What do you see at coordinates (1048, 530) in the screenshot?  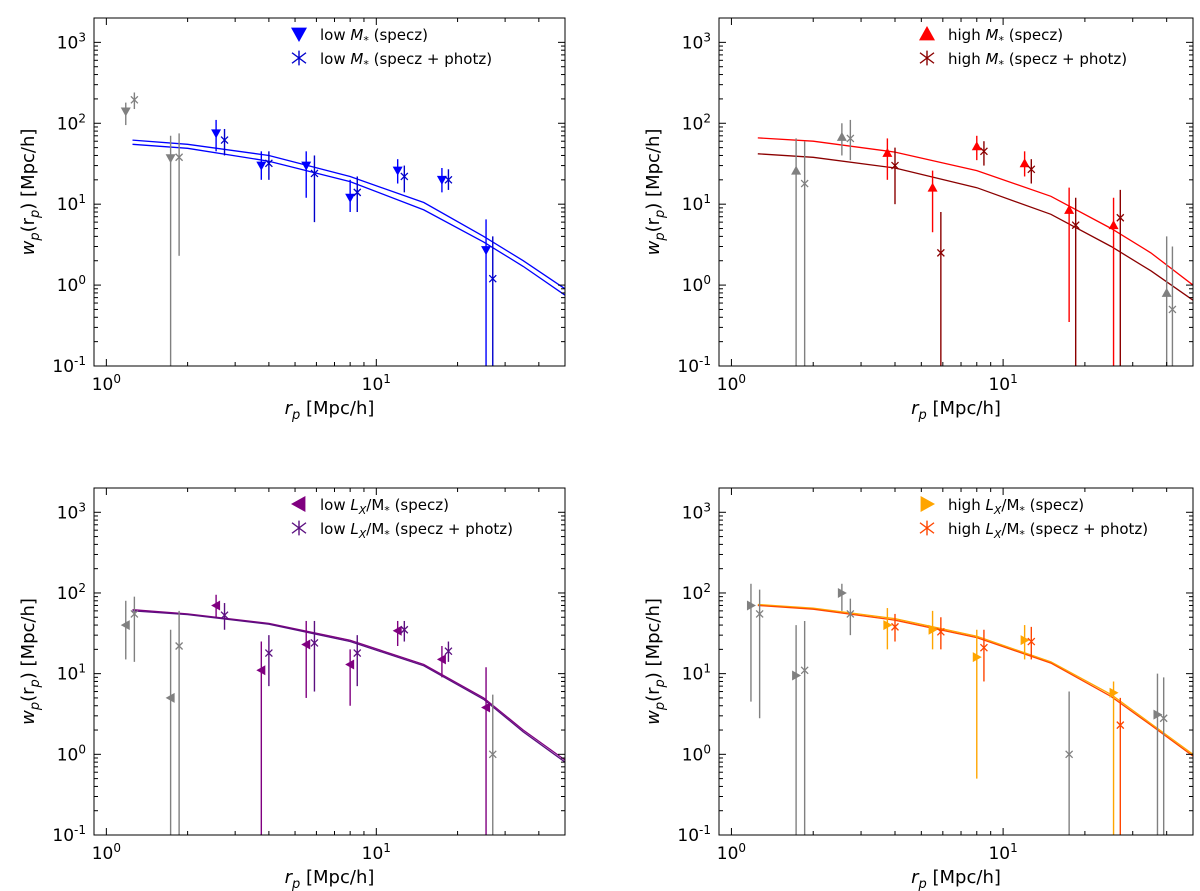 I see `legend-label: high LX/M* (specz + photz)` at bounding box center [1048, 530].